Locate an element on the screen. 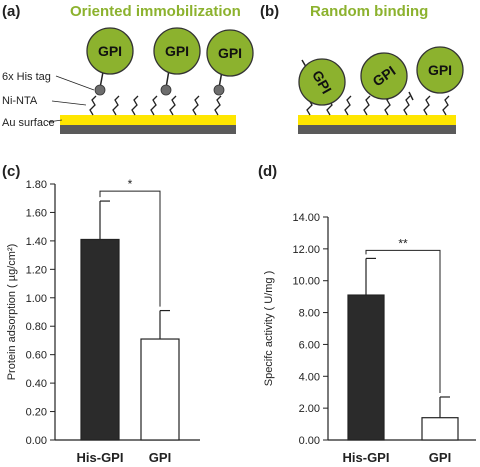  panel-a-diagram: GPI GPI GPI 6x His tag Ni-NTA Au surface is located at coordinates (128, 80).